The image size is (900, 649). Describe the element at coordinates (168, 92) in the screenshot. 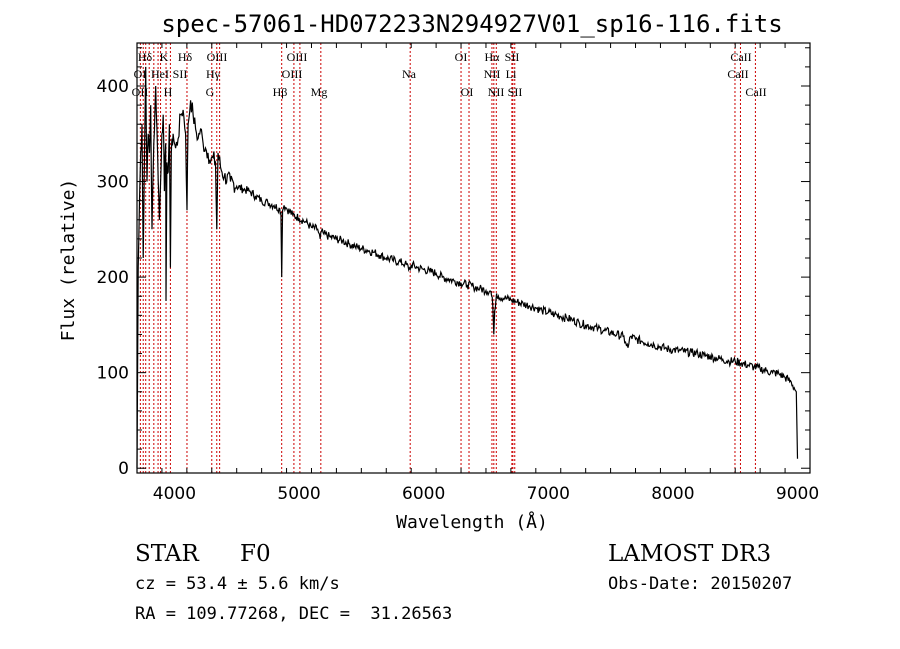

I see `line-annotation: H` at that location.